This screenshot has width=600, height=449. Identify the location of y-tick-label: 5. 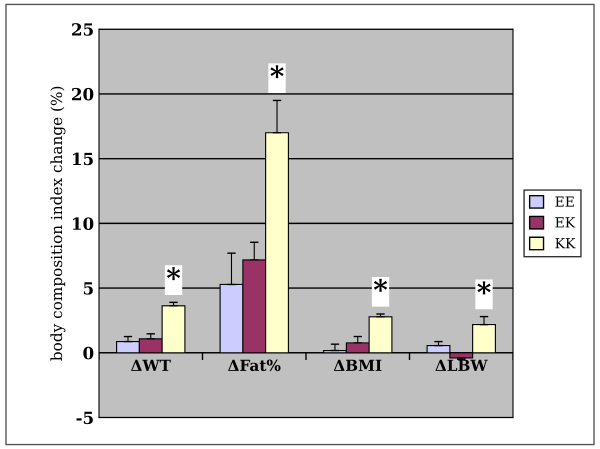
(88, 288).